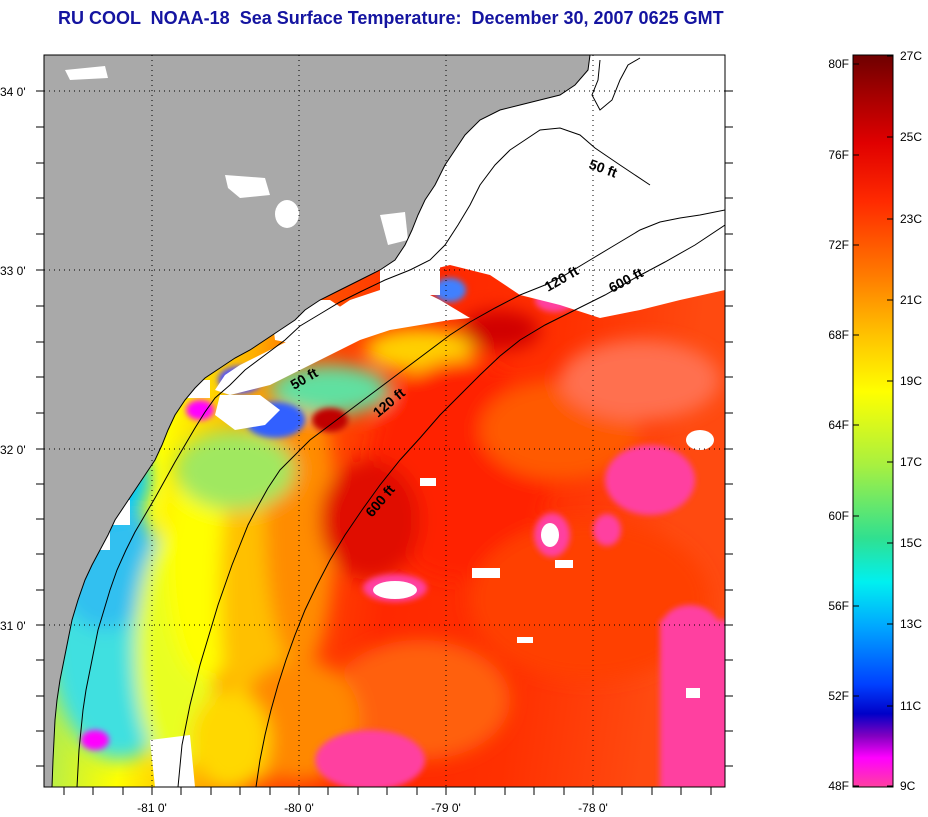 The height and width of the screenshot is (817, 928). What do you see at coordinates (890, 421) in the screenshot?
I see `colorbar-c-ticks` at bounding box center [890, 421].